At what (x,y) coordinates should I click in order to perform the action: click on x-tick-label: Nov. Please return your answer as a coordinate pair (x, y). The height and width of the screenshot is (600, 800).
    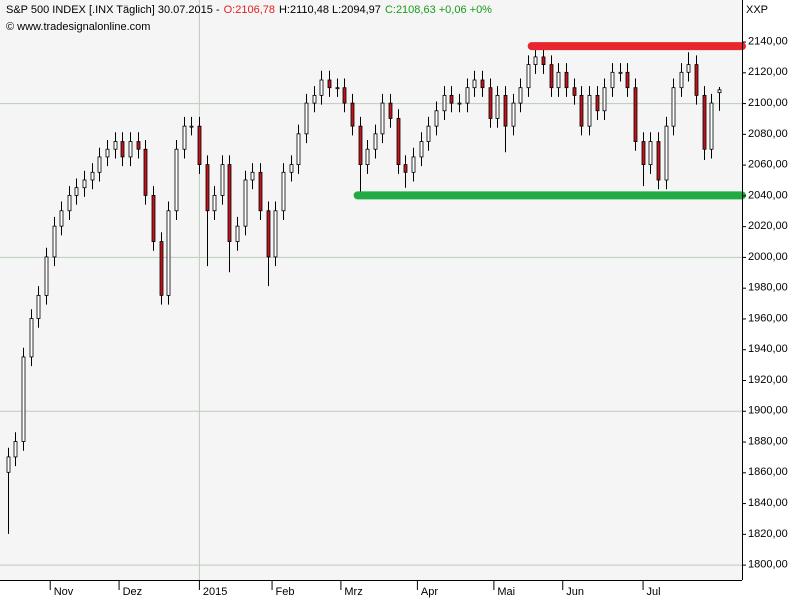
    Looking at the image, I should click on (64, 592).